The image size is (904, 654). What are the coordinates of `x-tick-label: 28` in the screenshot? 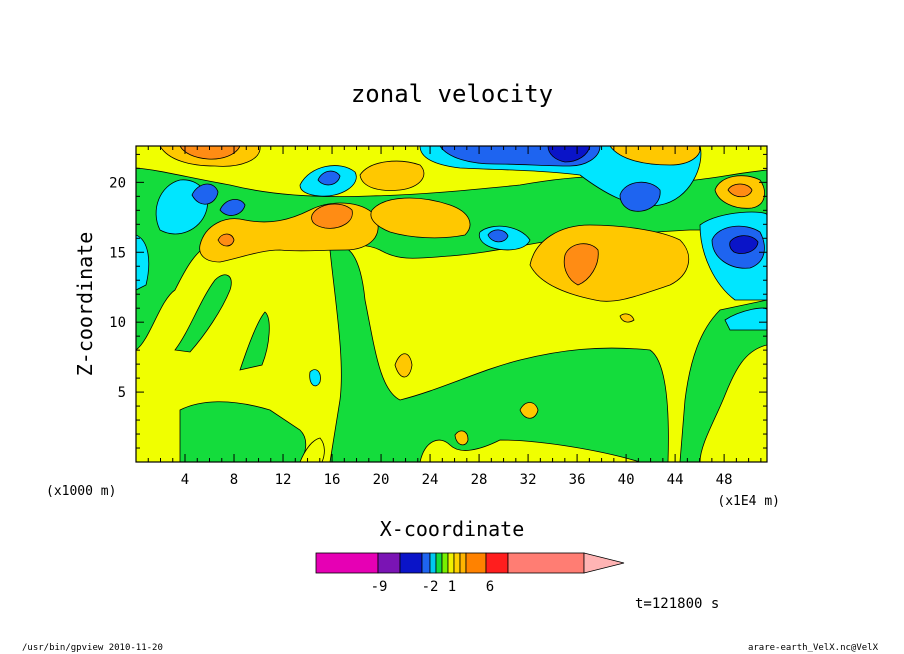 It's located at (479, 480).